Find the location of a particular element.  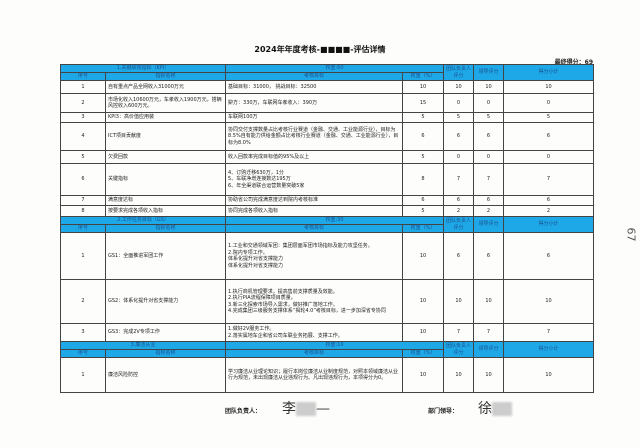

row-name: 满意度达标 is located at coordinates (165, 200).